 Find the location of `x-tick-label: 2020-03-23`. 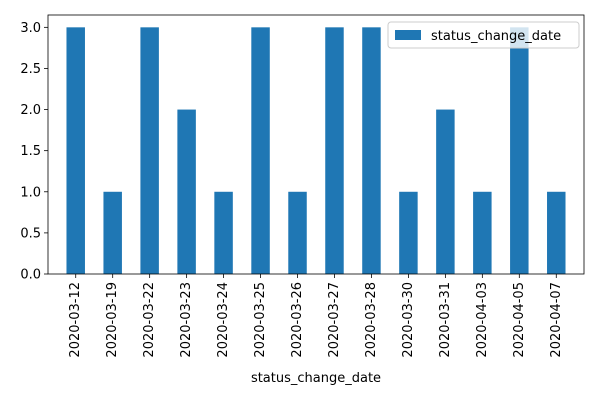

x-tick-label: 2020-03-23 is located at coordinates (186, 320).